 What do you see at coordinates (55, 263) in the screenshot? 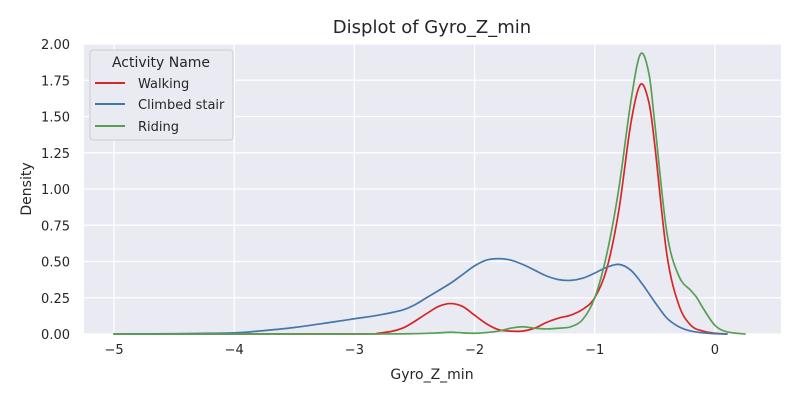
I see `y-tick-label: 0.50` at bounding box center [55, 263].